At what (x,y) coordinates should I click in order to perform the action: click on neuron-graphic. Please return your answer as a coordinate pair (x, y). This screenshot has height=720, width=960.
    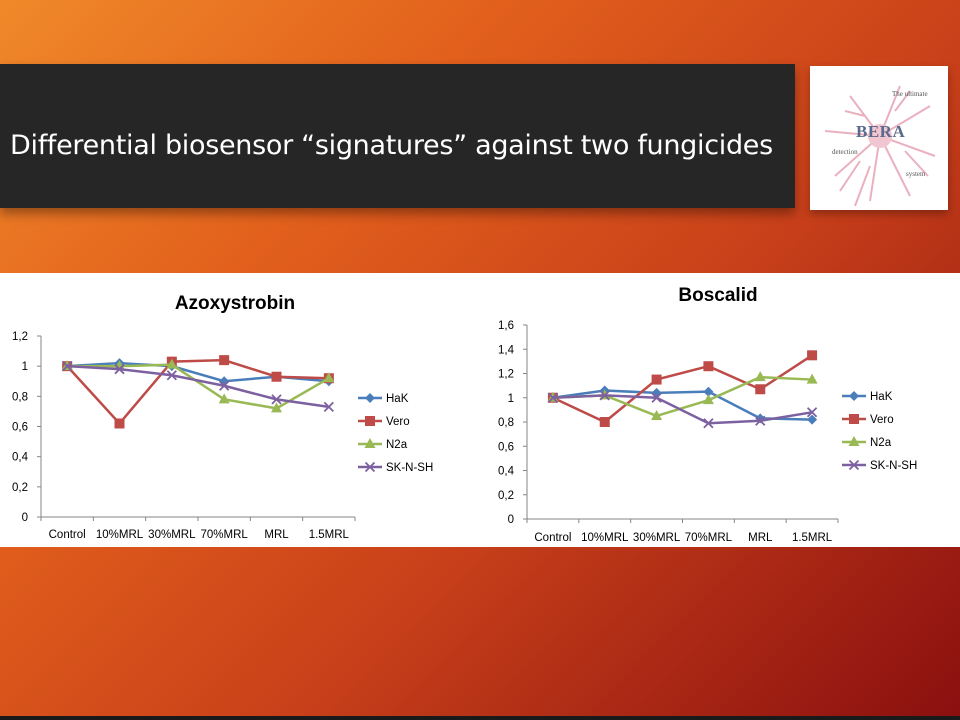
    Looking at the image, I should click on (880, 146).